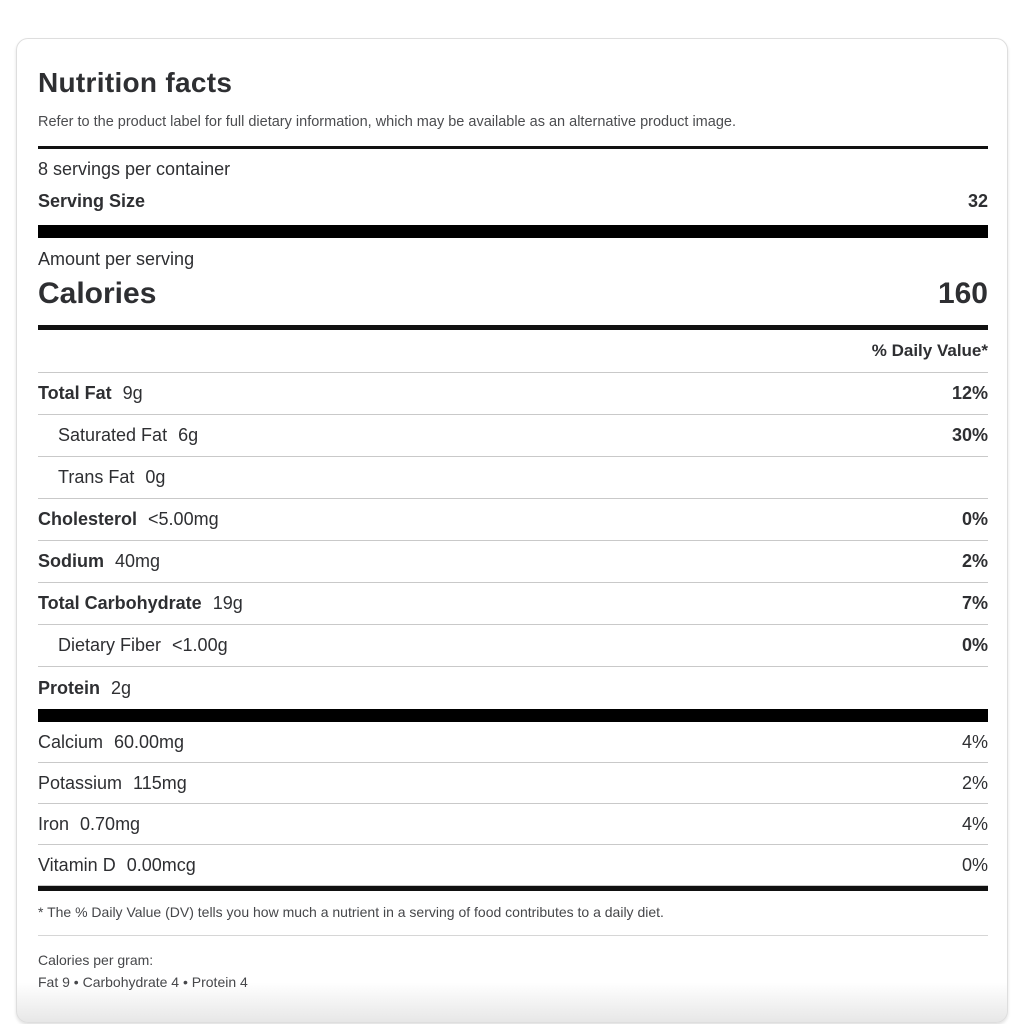 Image resolution: width=1024 pixels, height=1024 pixels. I want to click on divider-medium, so click(513, 147).